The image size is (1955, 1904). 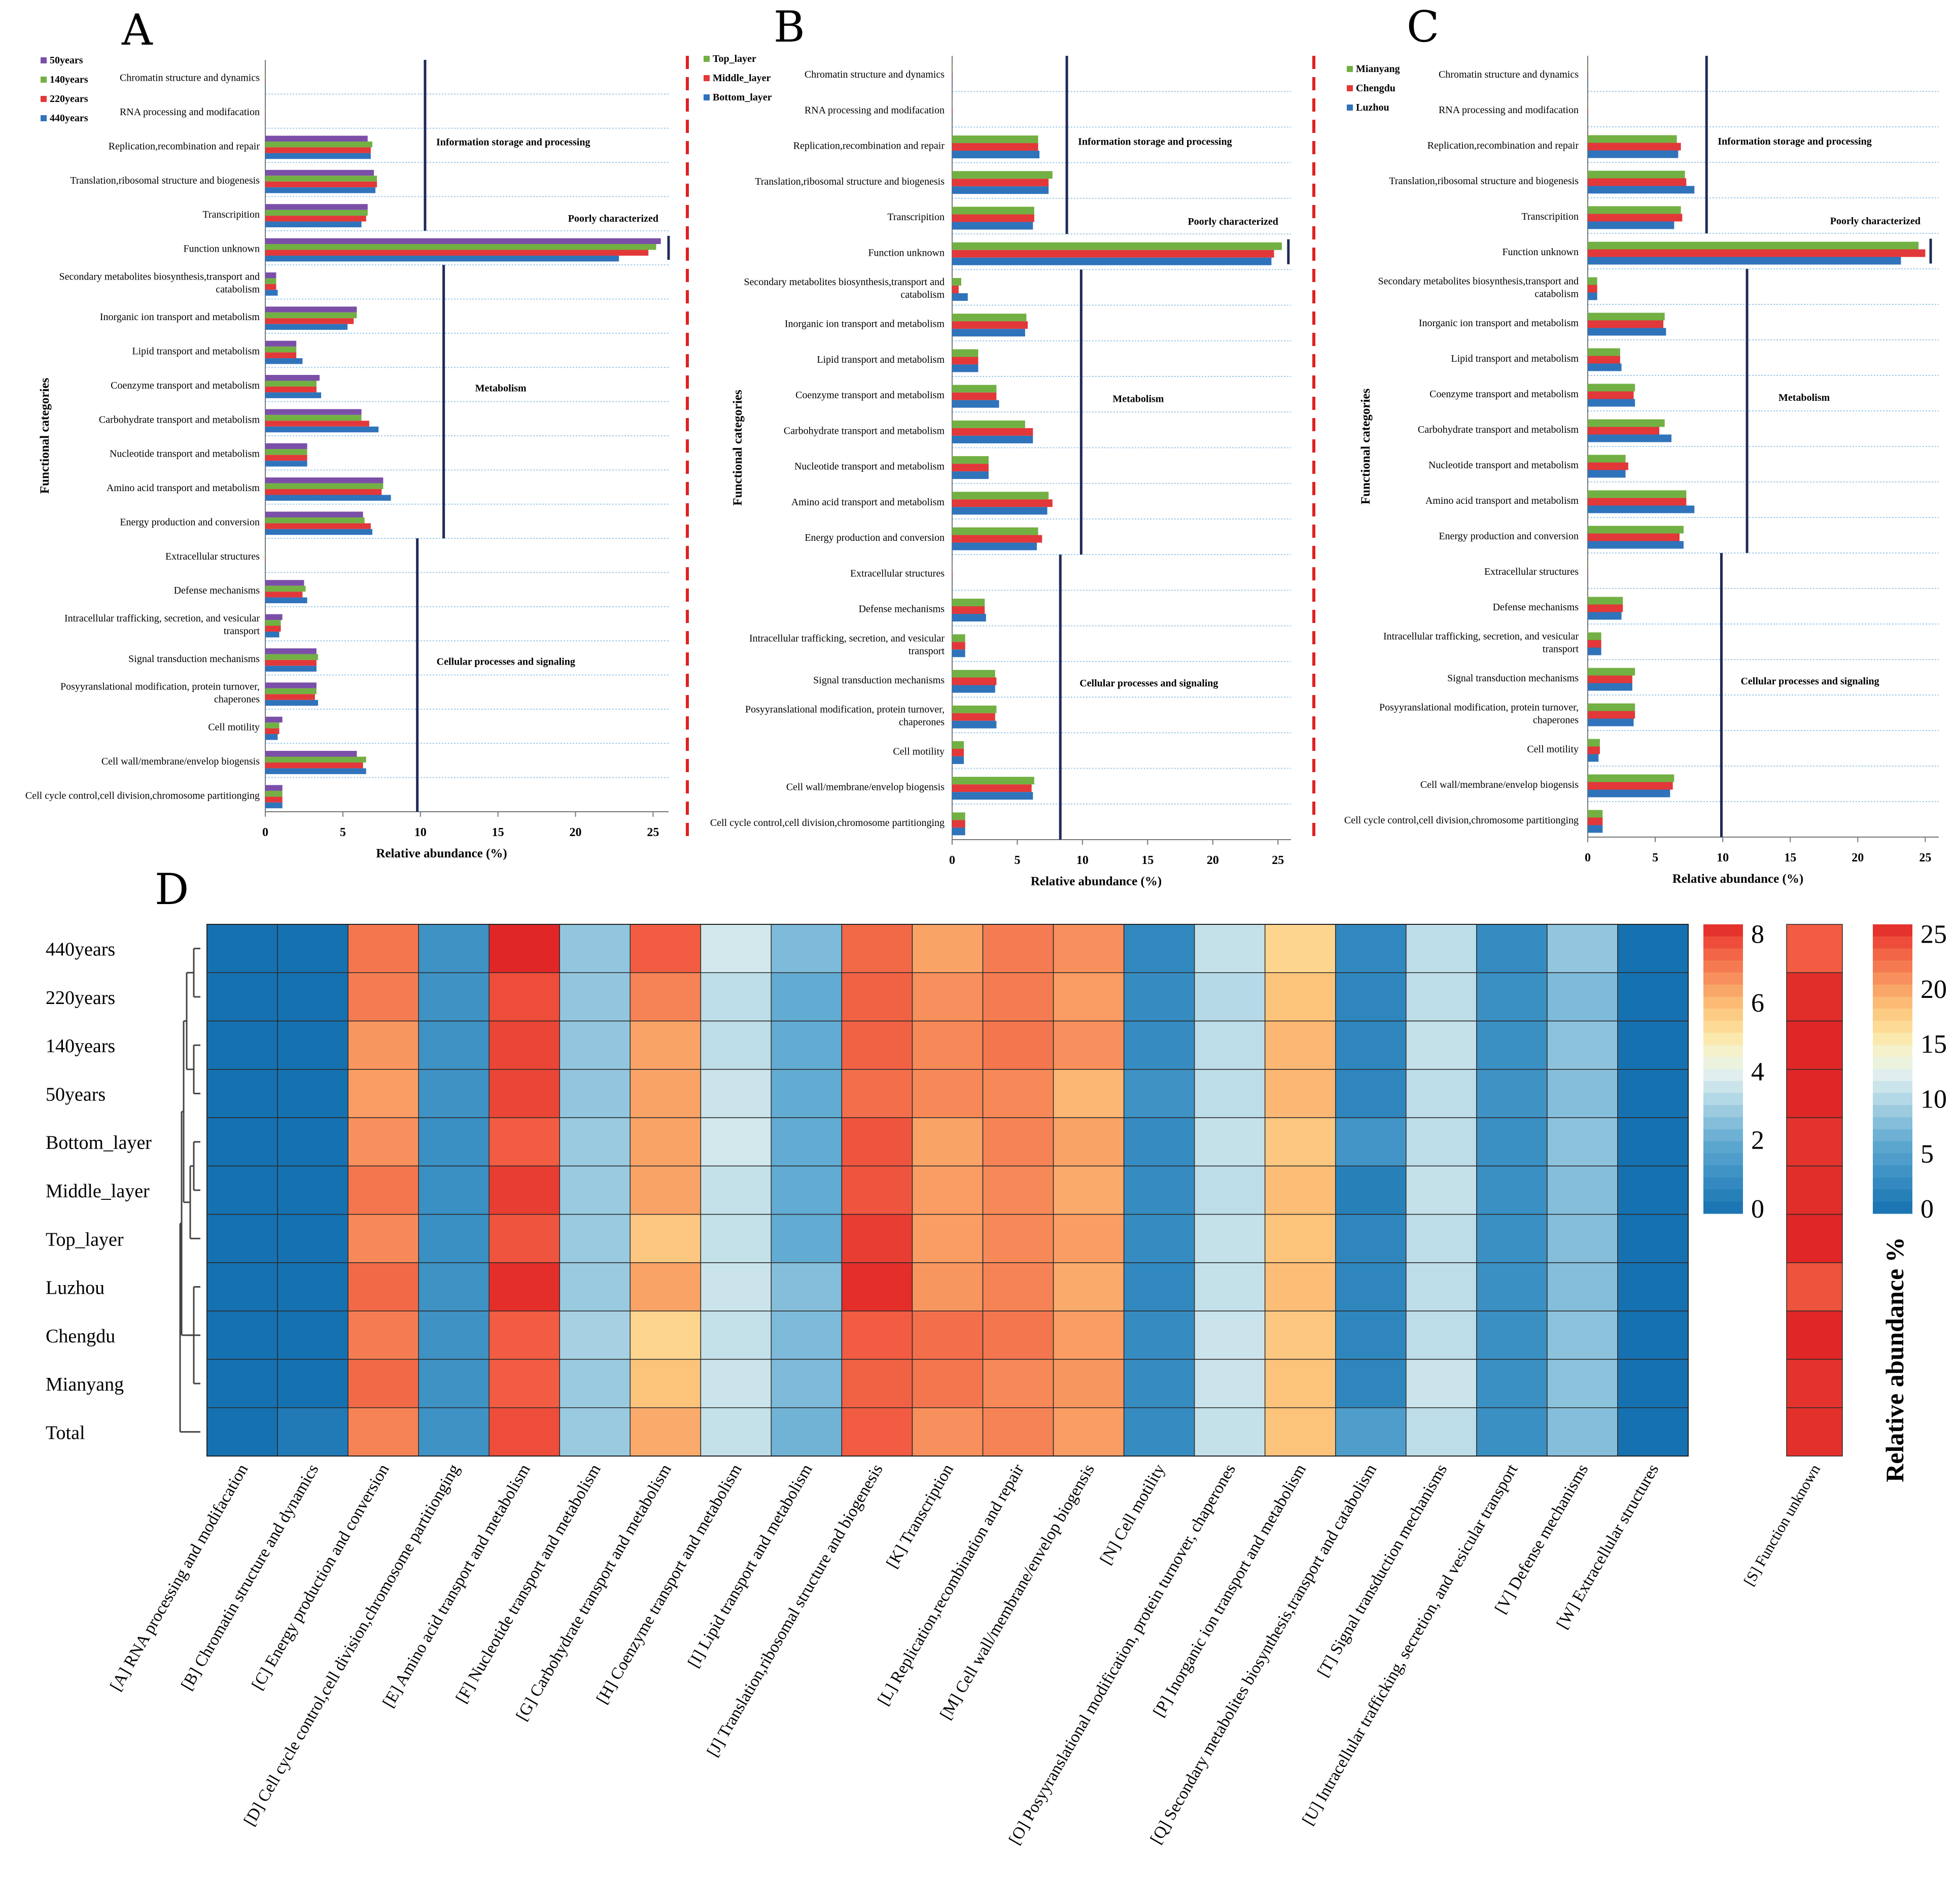 What do you see at coordinates (1758, 1071) in the screenshot?
I see `colorbar-main-tick: 4` at bounding box center [1758, 1071].